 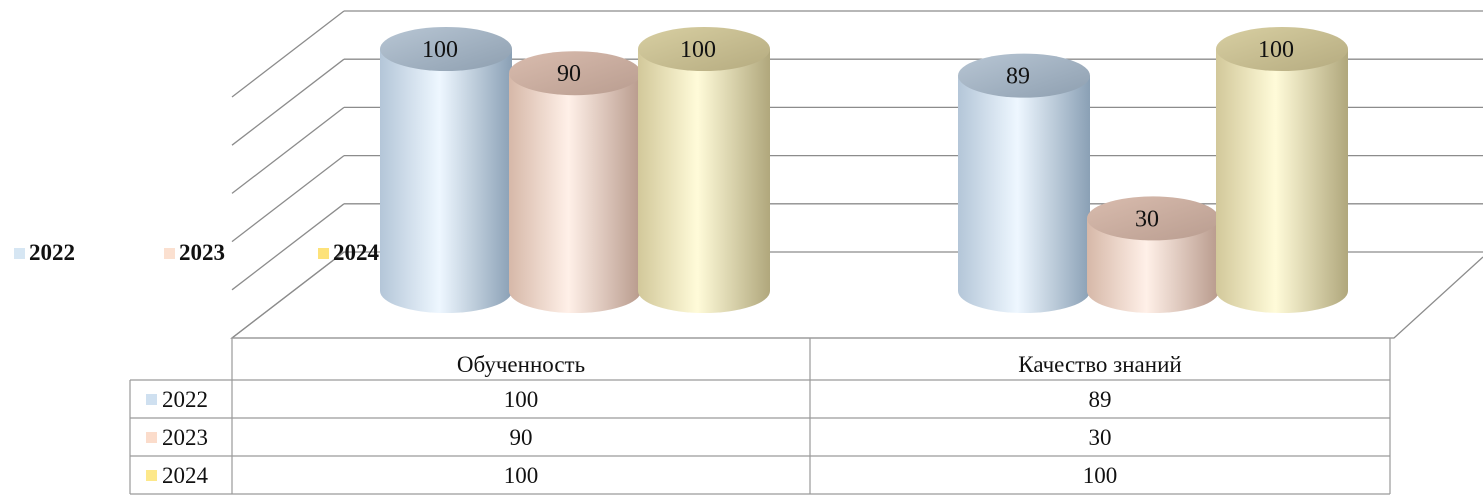 What do you see at coordinates (185, 399) in the screenshot?
I see `table-series-label: 2022` at bounding box center [185, 399].